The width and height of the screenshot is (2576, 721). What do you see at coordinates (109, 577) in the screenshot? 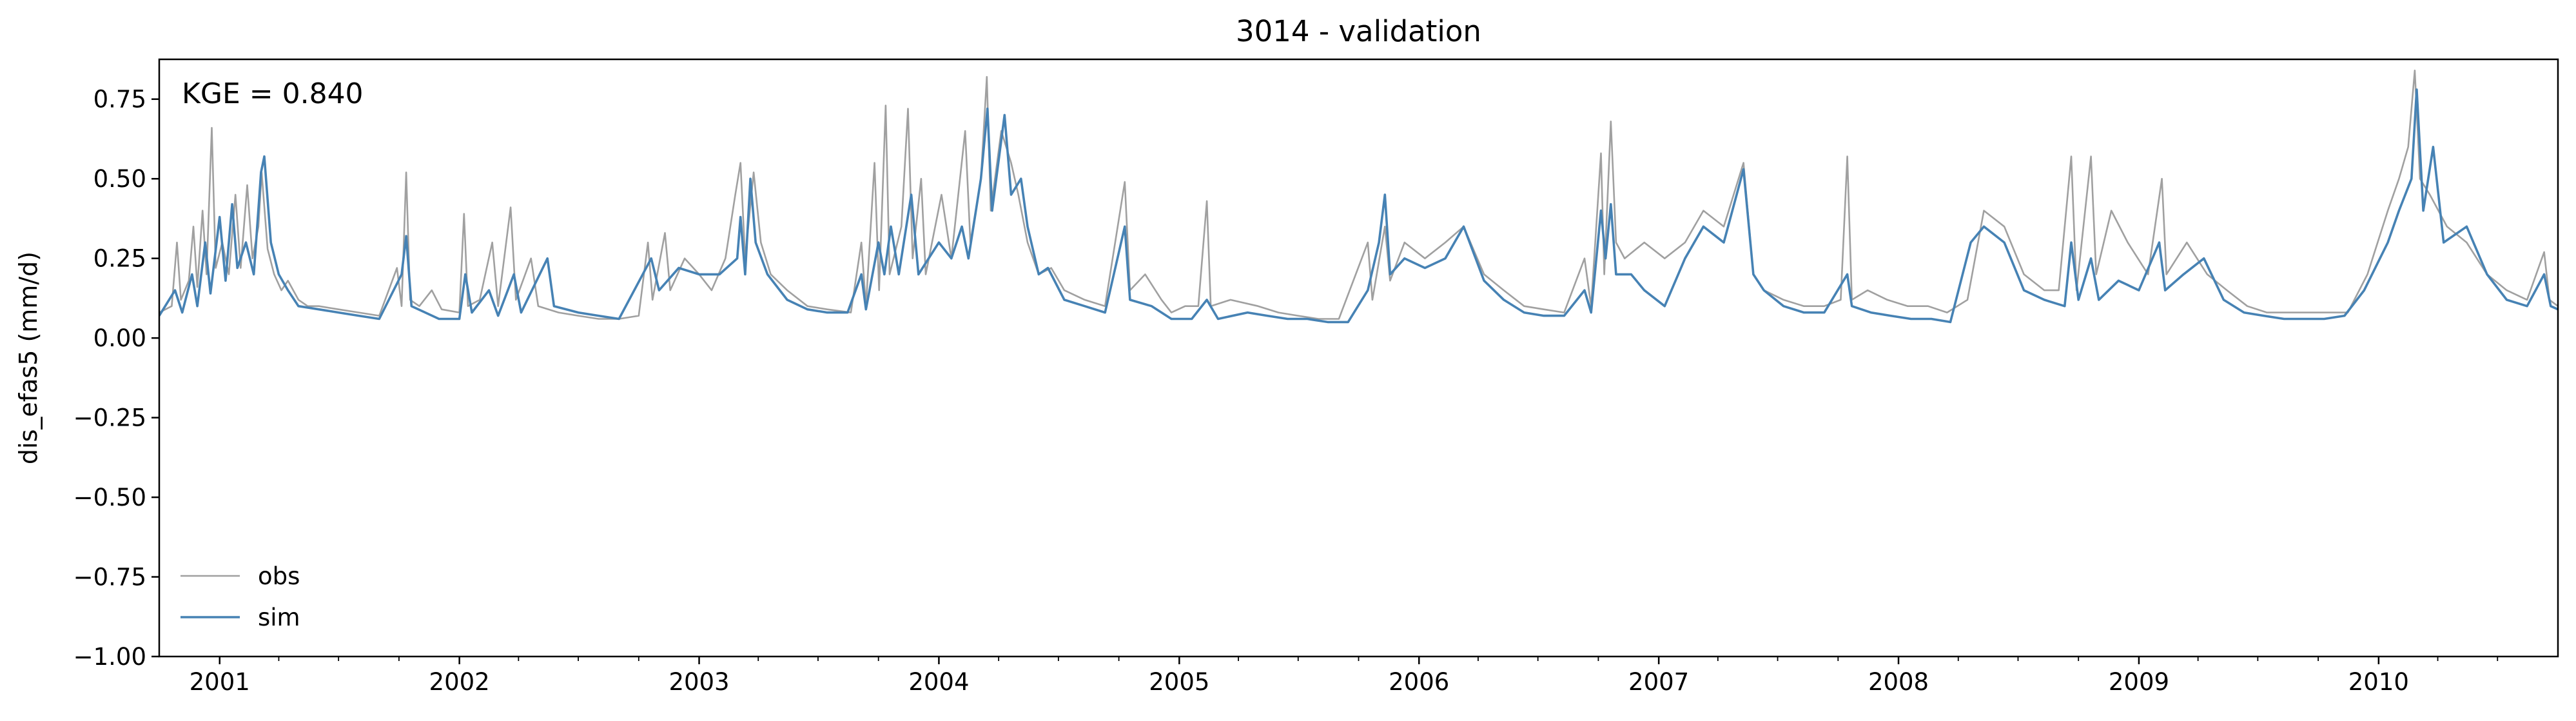
I see `y-tick-label: −0.75` at bounding box center [109, 577].